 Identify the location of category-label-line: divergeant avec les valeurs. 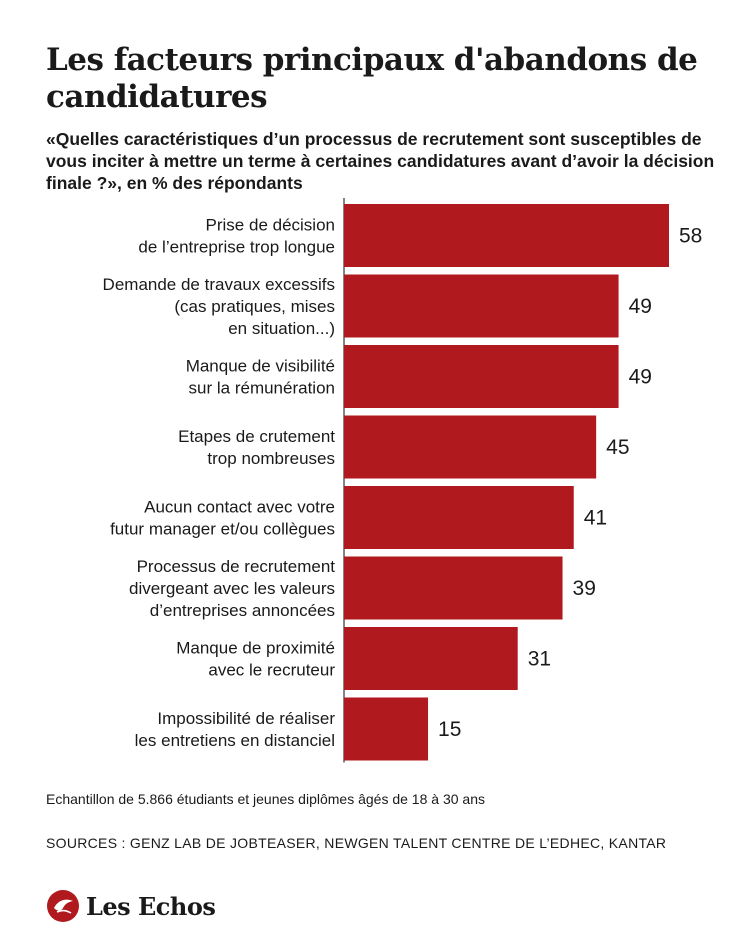
(232, 588).